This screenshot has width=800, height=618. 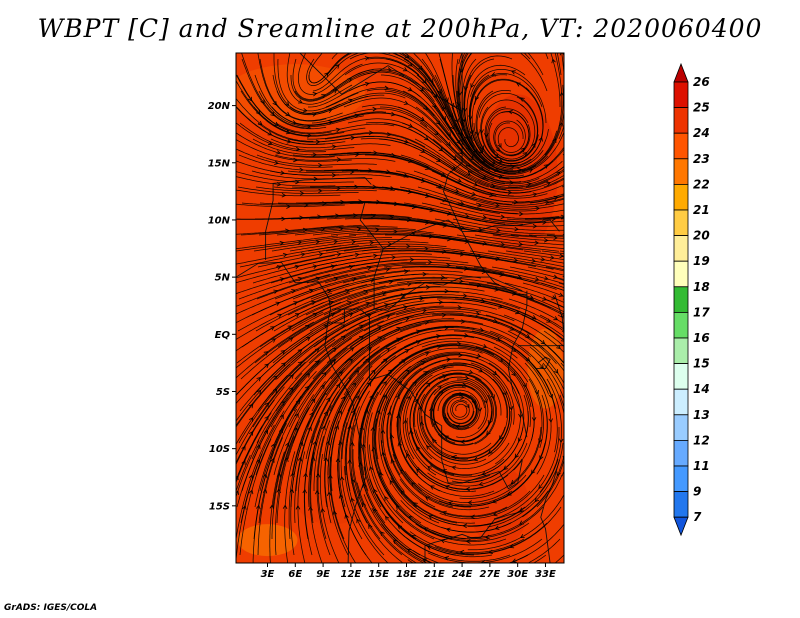 What do you see at coordinates (681, 526) in the screenshot?
I see `colorbar-bottom-arrow` at bounding box center [681, 526].